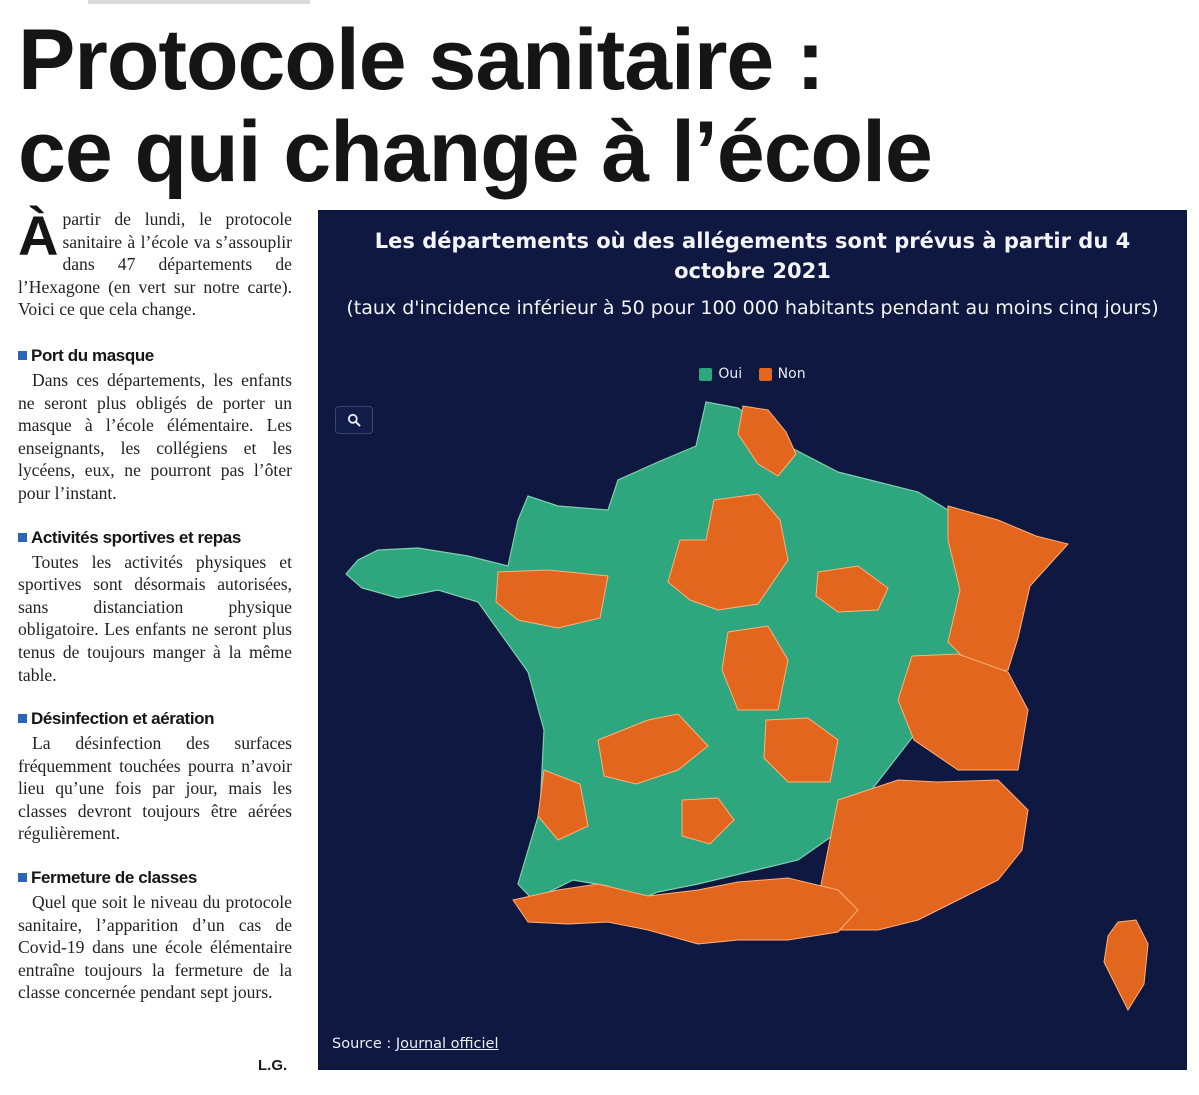  What do you see at coordinates (123, 719) in the screenshot?
I see `section-title: Désinfection et aération` at bounding box center [123, 719].